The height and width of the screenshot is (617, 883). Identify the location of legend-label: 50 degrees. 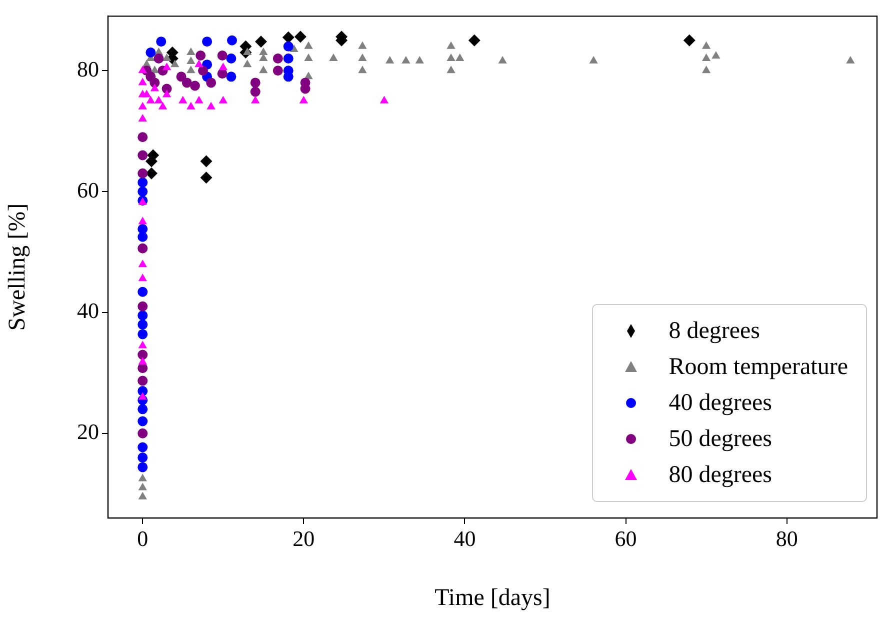
(720, 439).